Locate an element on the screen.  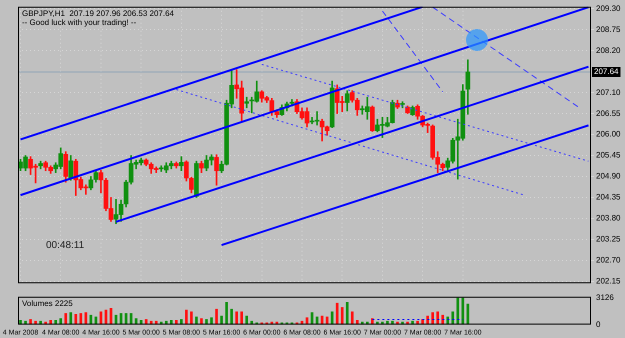
y-tick-label: 203.25 is located at coordinates (609, 239).